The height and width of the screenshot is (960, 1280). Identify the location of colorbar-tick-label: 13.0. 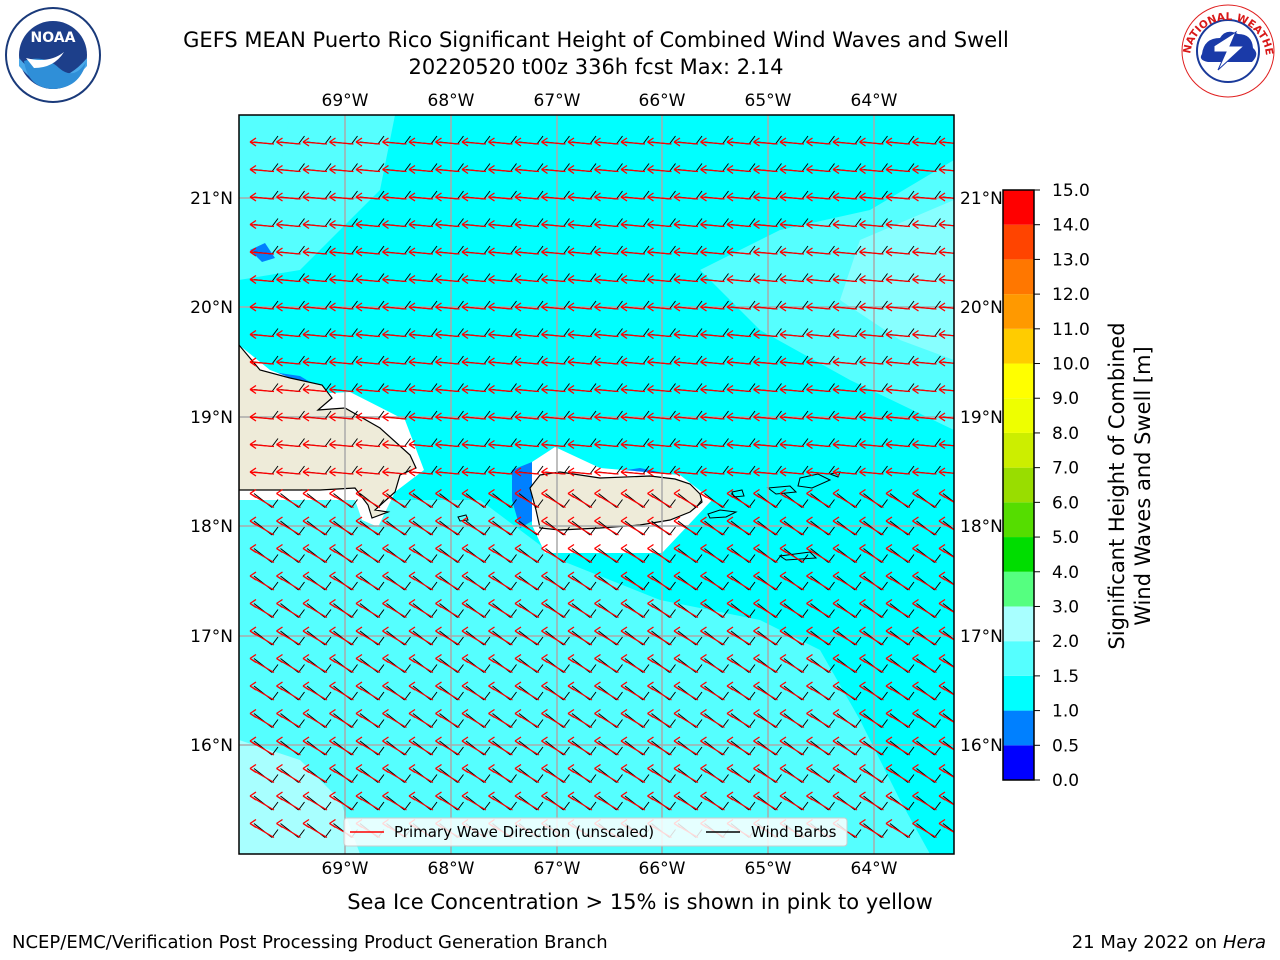
(1071, 260).